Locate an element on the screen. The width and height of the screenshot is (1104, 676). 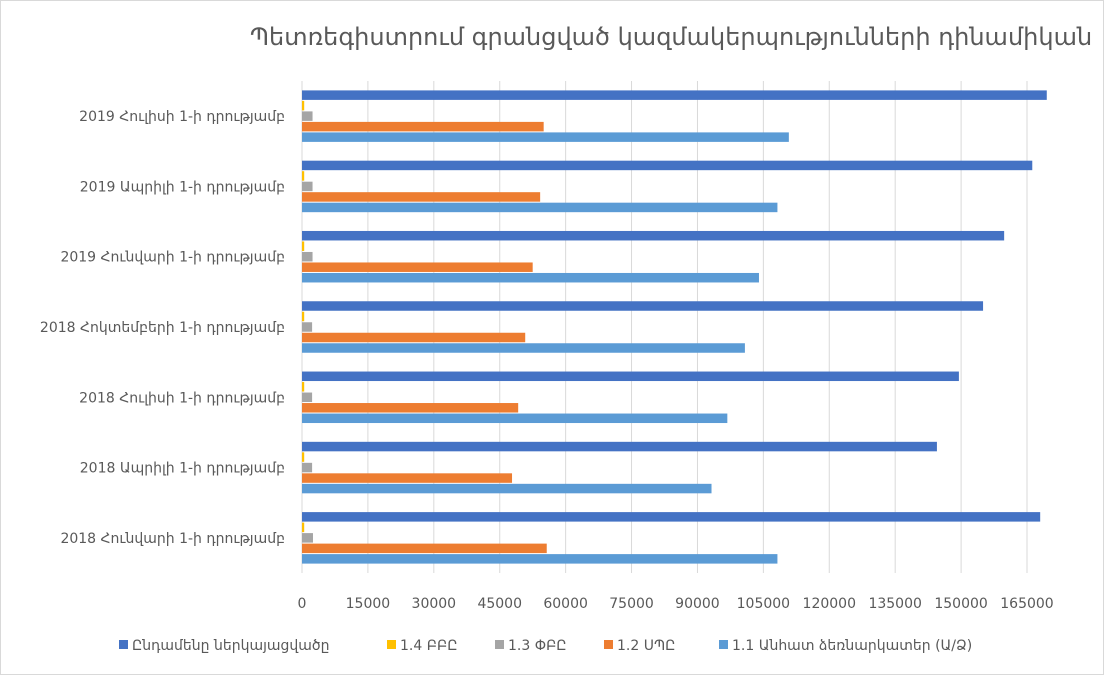
x-tick-label: 165000 is located at coordinates (1026, 604).